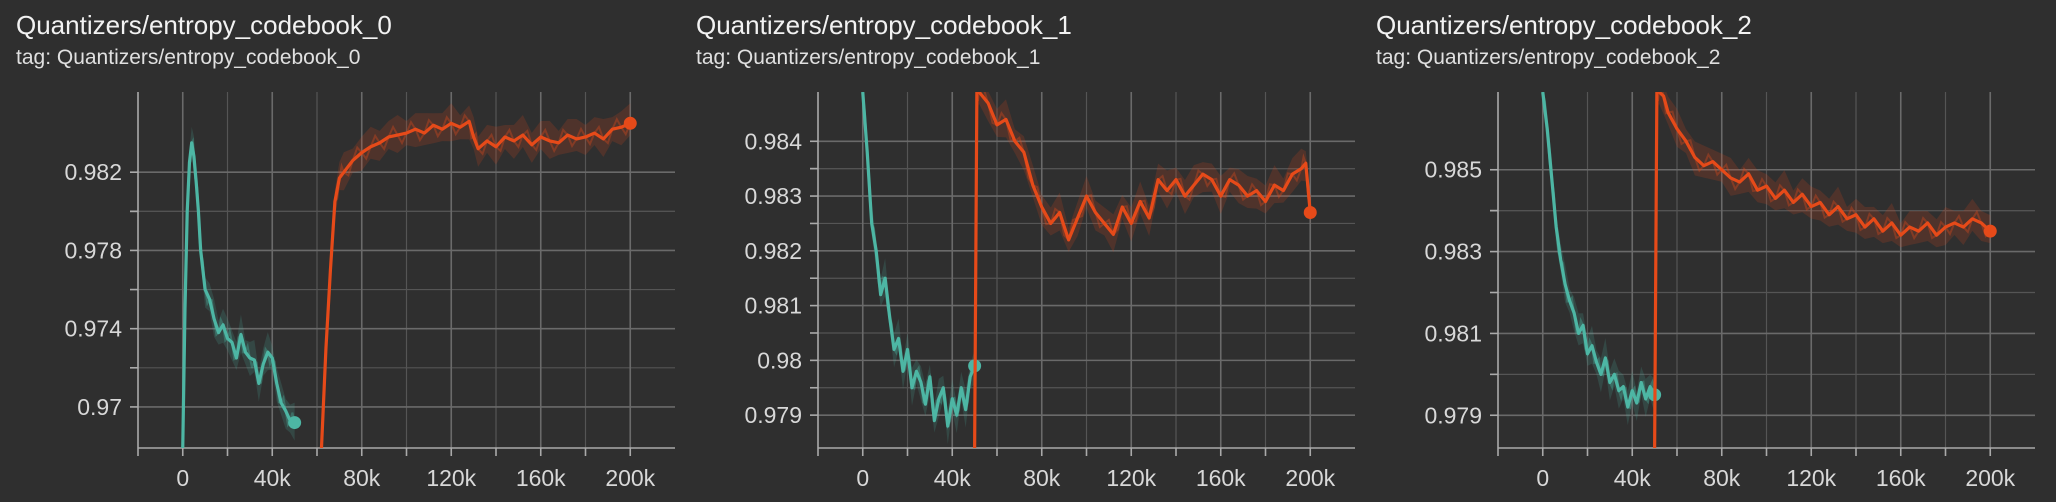 This screenshot has width=2056, height=502. I want to click on chart-title: Quantizers/entropy_codebook_2, so click(1564, 25).